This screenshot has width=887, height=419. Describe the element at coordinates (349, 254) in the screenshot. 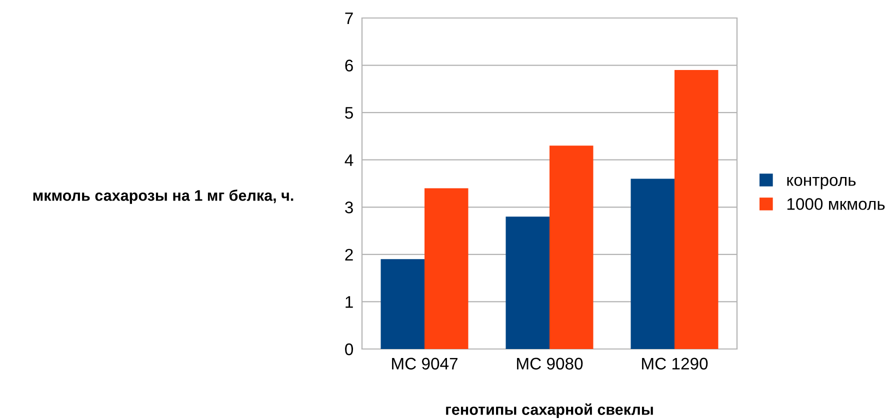

I see `y-tick-label: 2` at that location.